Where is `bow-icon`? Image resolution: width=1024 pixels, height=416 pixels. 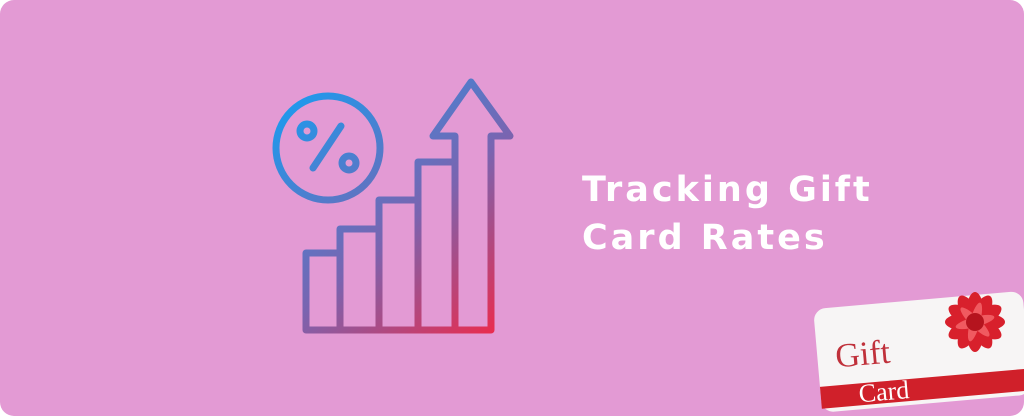
bow-icon is located at coordinates (975, 322).